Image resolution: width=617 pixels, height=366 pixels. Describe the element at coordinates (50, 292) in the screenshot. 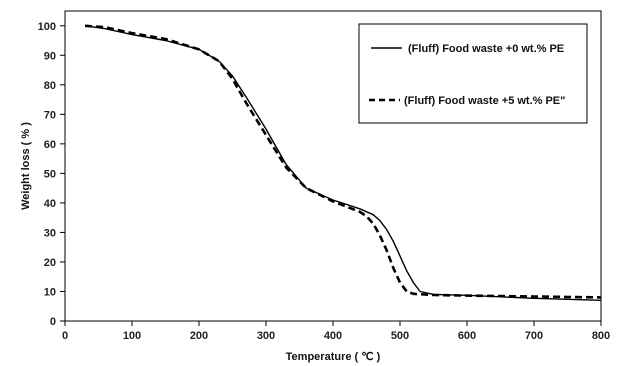

I see `y-tick-label: 10` at that location.